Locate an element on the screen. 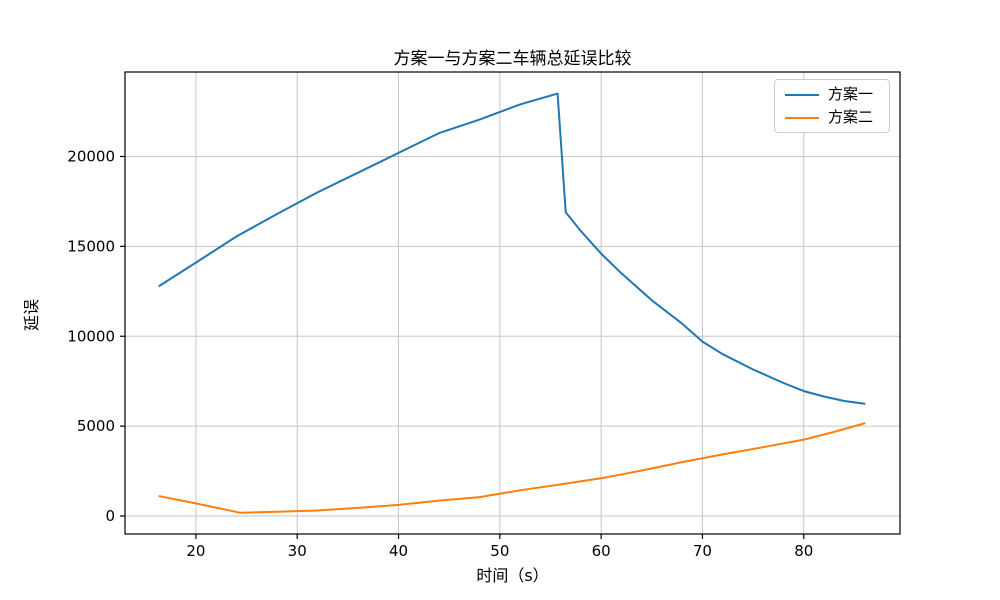  x-tick-label: 80 is located at coordinates (803, 551).